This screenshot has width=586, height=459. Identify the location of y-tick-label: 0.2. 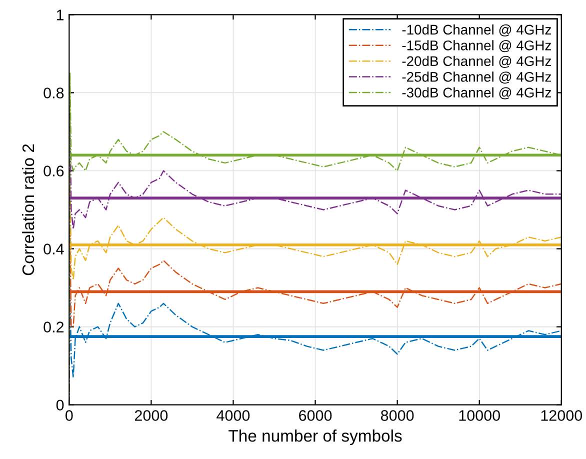
(54, 327).